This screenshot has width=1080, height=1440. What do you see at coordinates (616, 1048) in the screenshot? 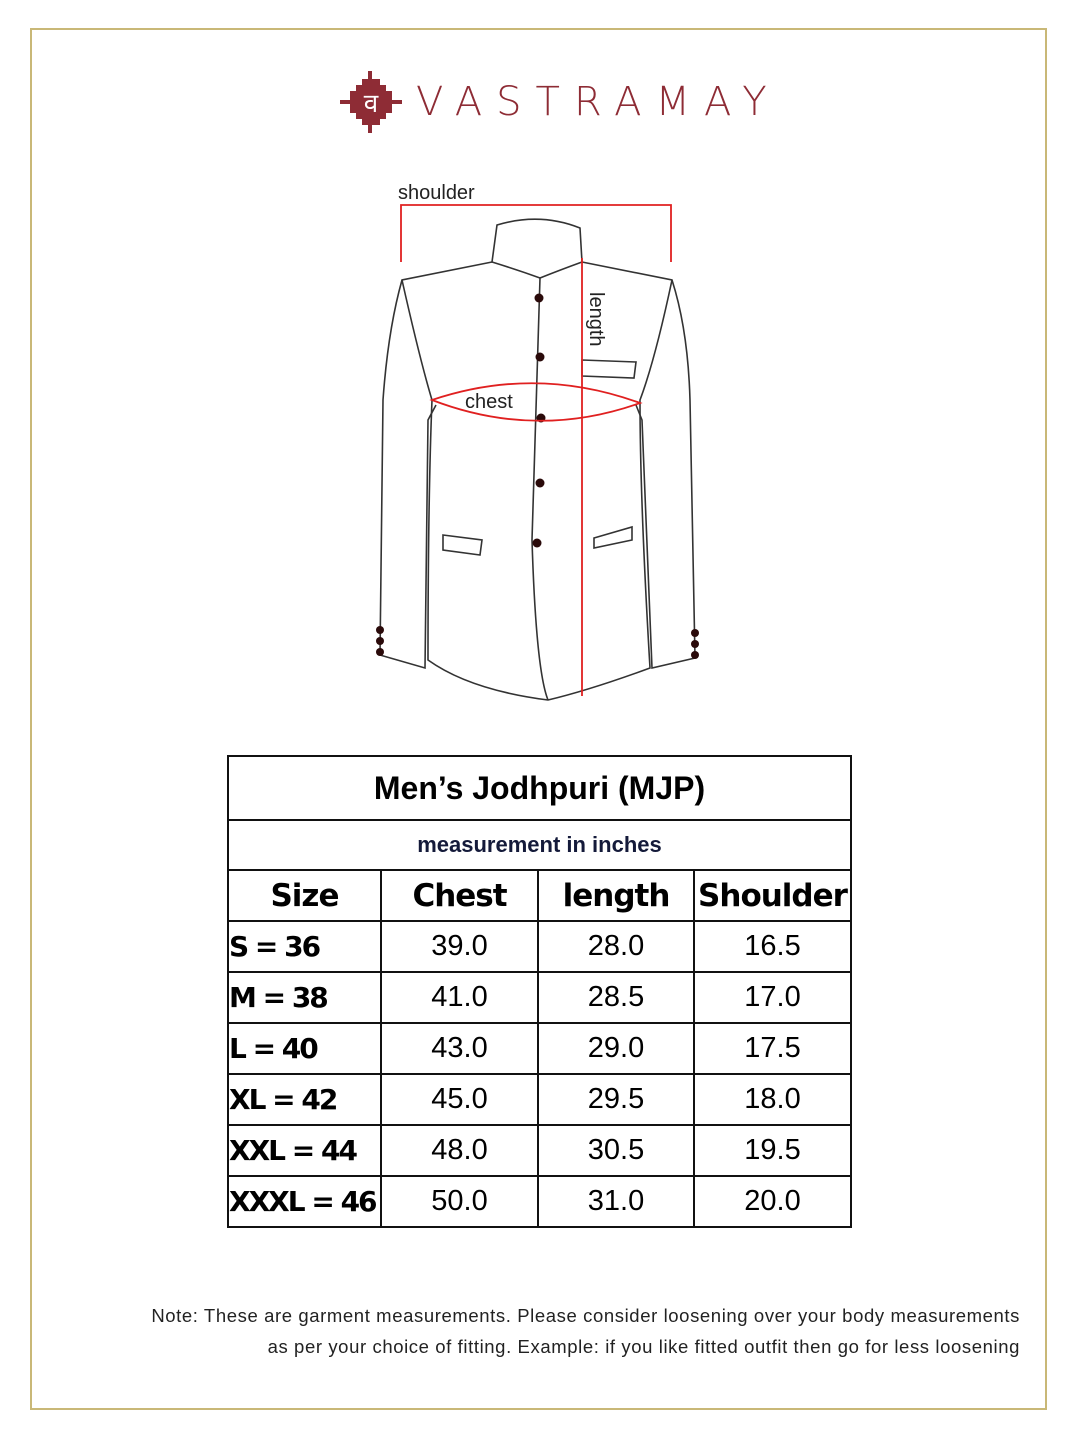
I see `length-cell: 29.0` at bounding box center [616, 1048].